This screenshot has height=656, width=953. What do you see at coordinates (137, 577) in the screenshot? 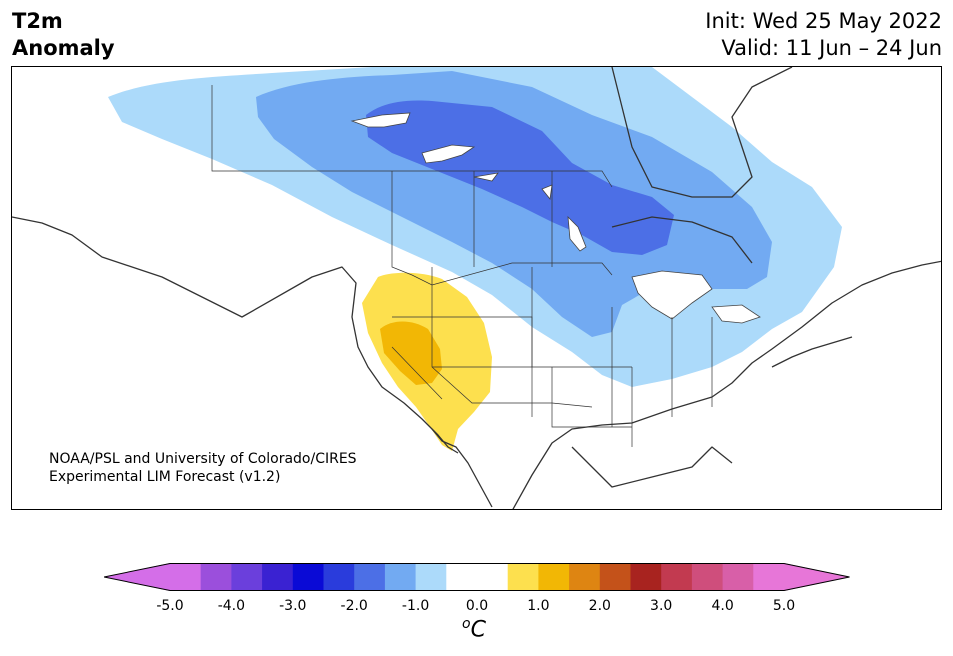
I see `colorbar-under-arrow` at bounding box center [137, 577].